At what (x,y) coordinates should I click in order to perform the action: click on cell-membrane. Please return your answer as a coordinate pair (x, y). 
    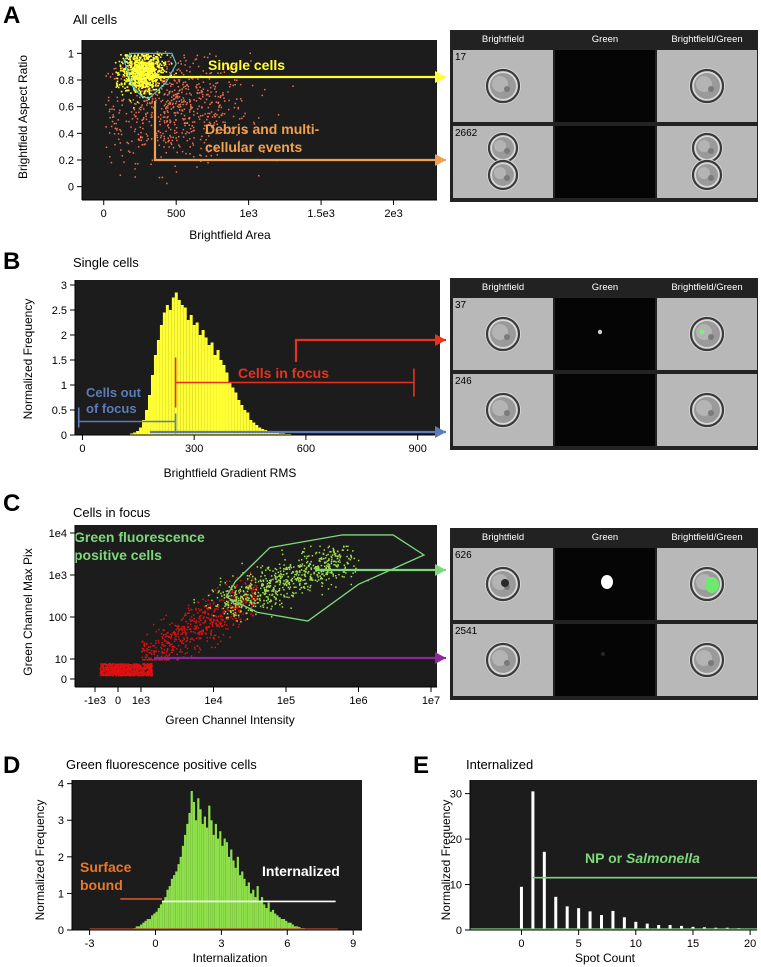
    Looking at the image, I should click on (503, 175).